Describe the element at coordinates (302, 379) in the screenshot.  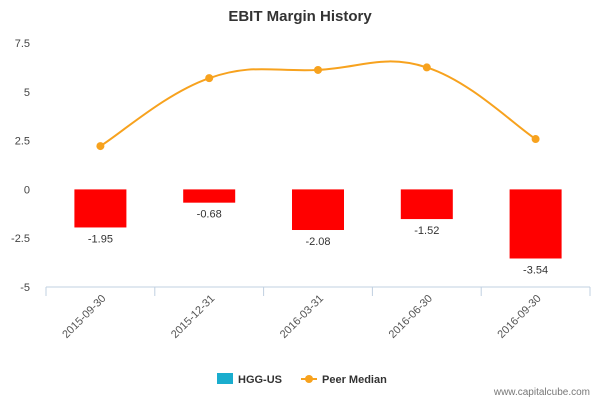
I see `legend: HGG-US Peer Median` at that location.